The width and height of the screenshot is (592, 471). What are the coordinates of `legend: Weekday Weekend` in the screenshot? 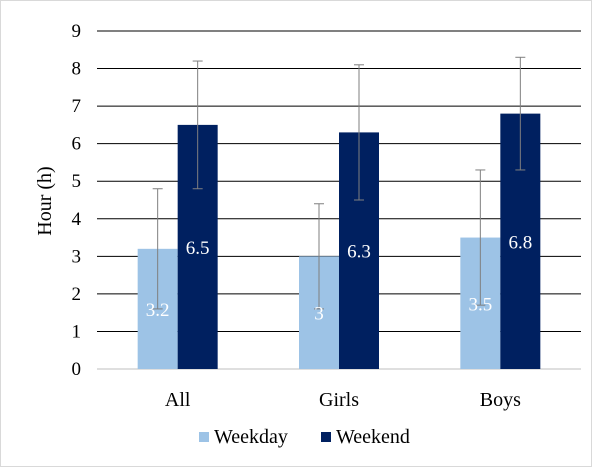 It's located at (304, 437).